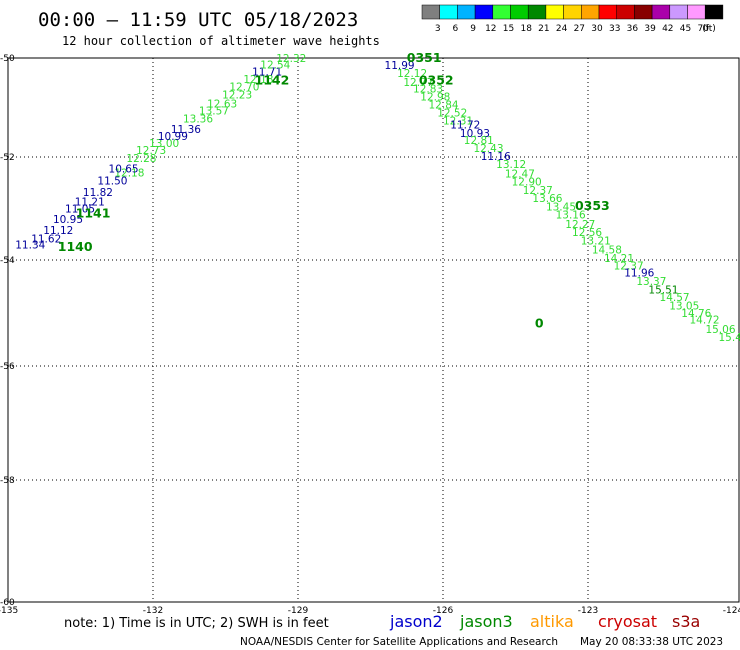 The image size is (740, 650). Describe the element at coordinates (627, 621) in the screenshot. I see `satellite-legend-cryosat: cryosat` at that location.